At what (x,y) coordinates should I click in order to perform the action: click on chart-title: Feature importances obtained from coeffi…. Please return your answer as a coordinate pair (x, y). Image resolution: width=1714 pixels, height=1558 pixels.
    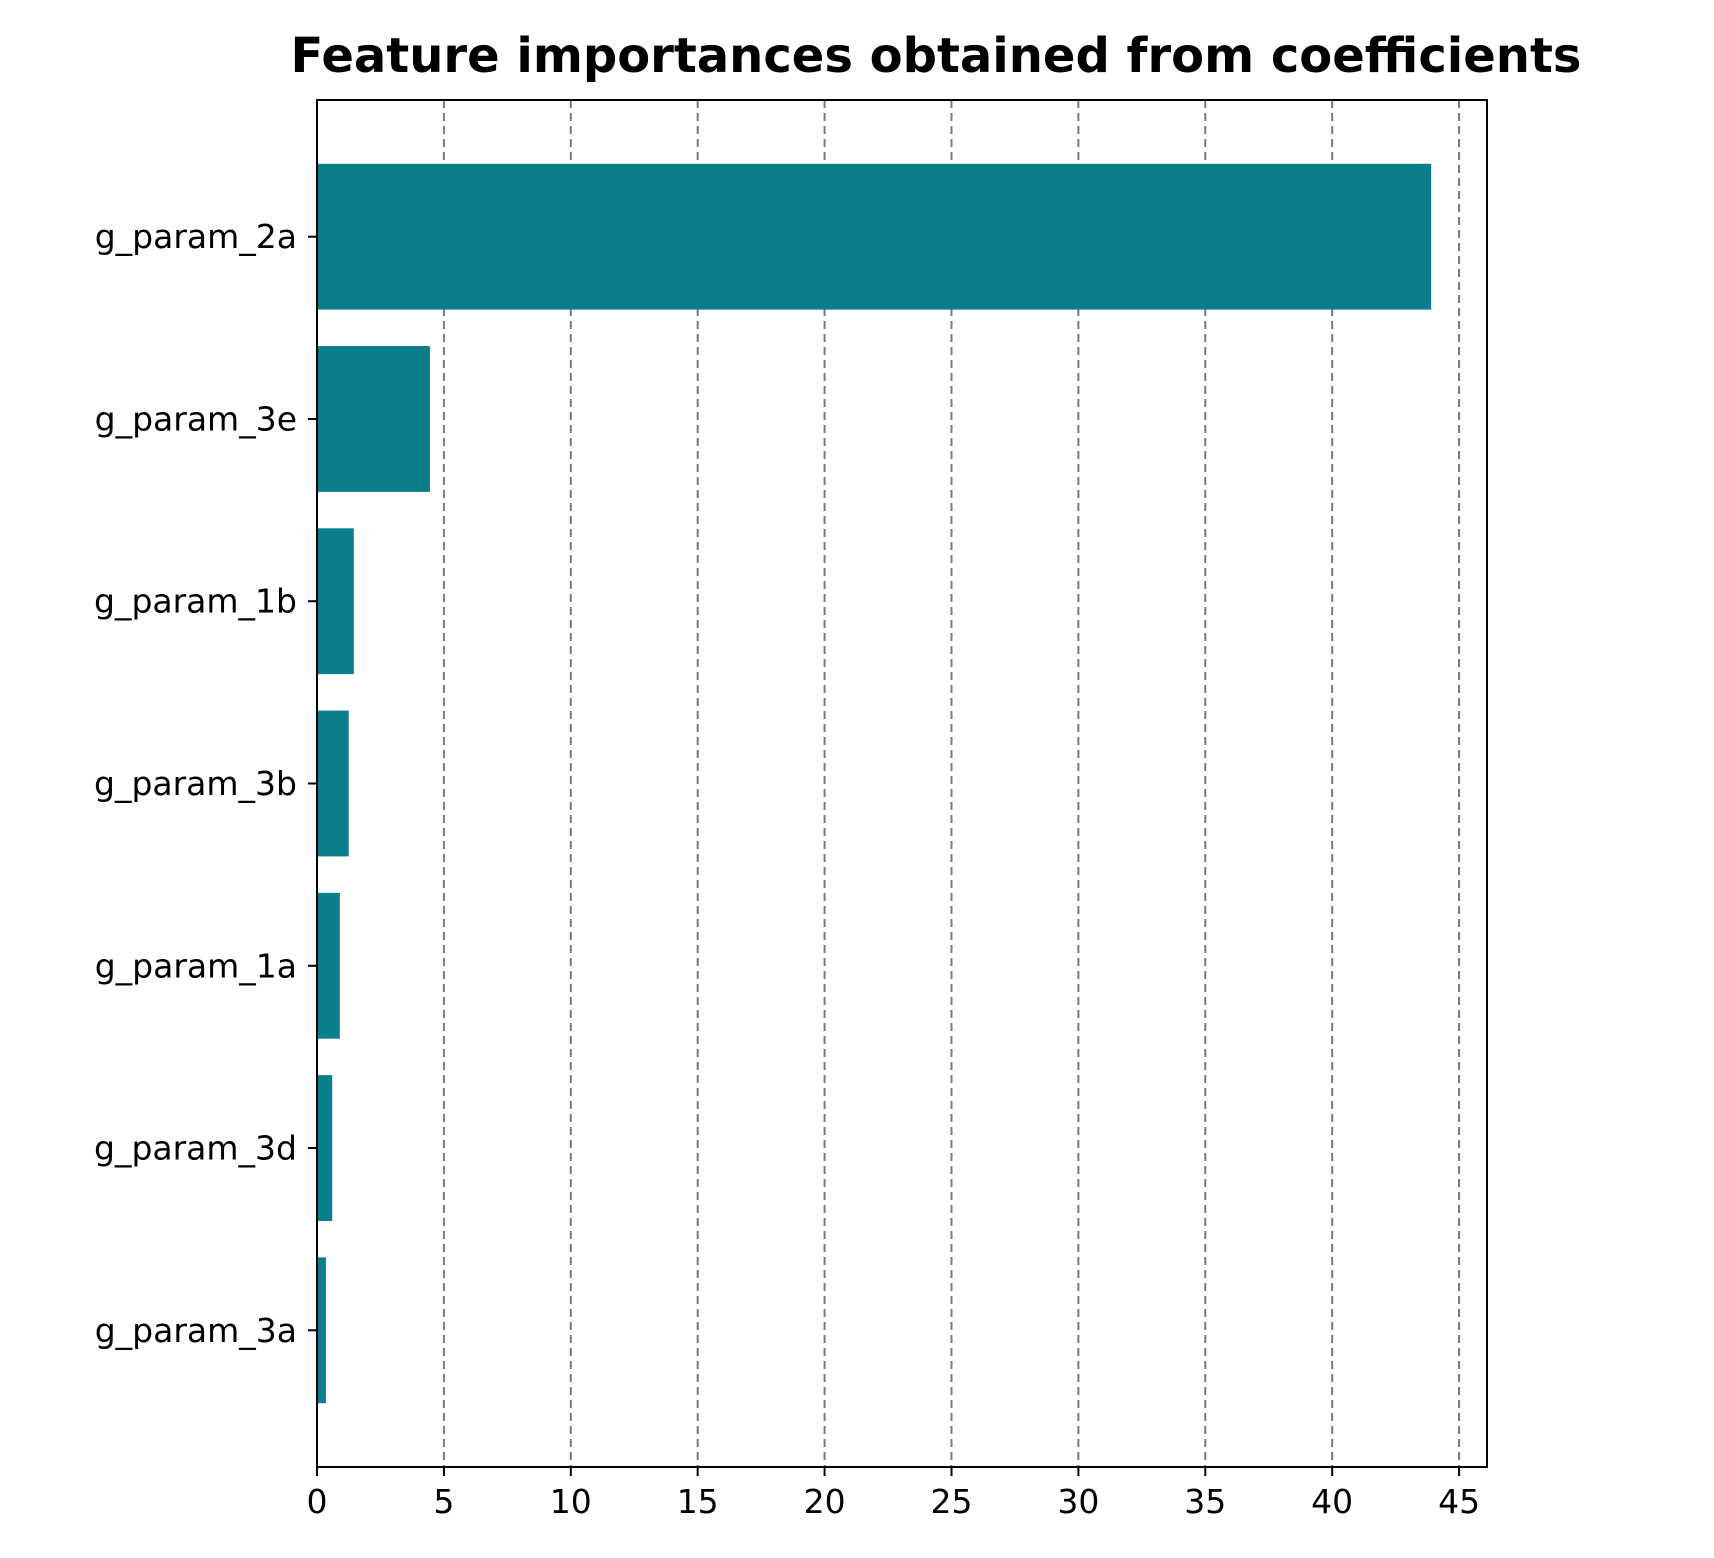
    Looking at the image, I should click on (936, 56).